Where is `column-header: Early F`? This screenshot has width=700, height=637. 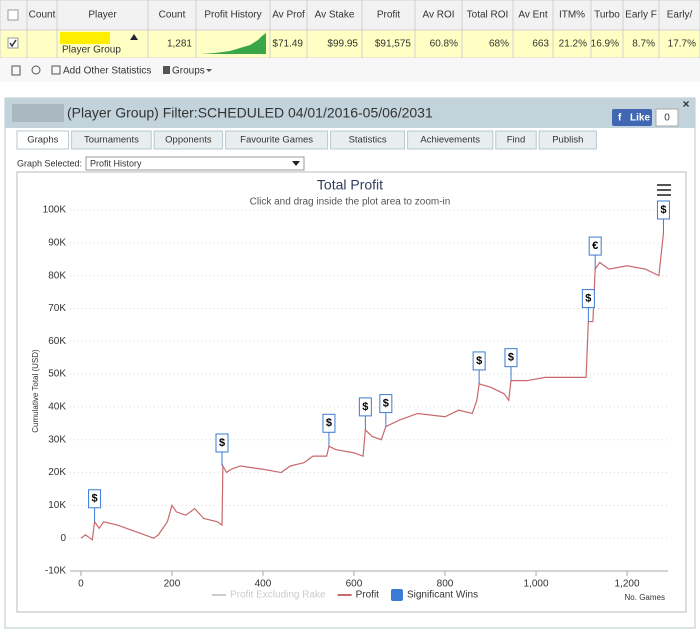
column-header: Early F is located at coordinates (641, 15).